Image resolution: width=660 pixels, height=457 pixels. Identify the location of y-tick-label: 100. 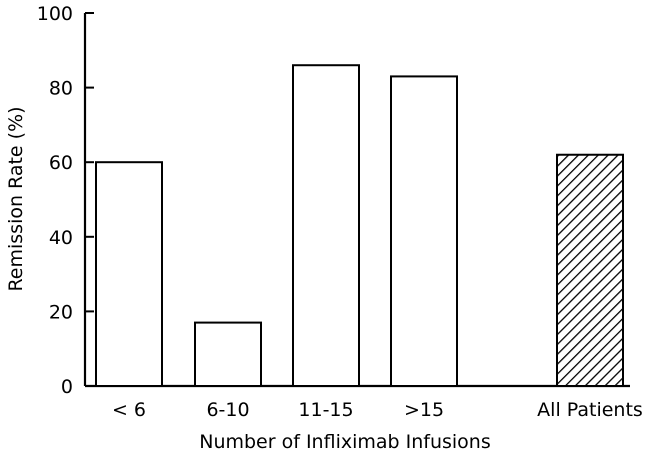
(55, 14).